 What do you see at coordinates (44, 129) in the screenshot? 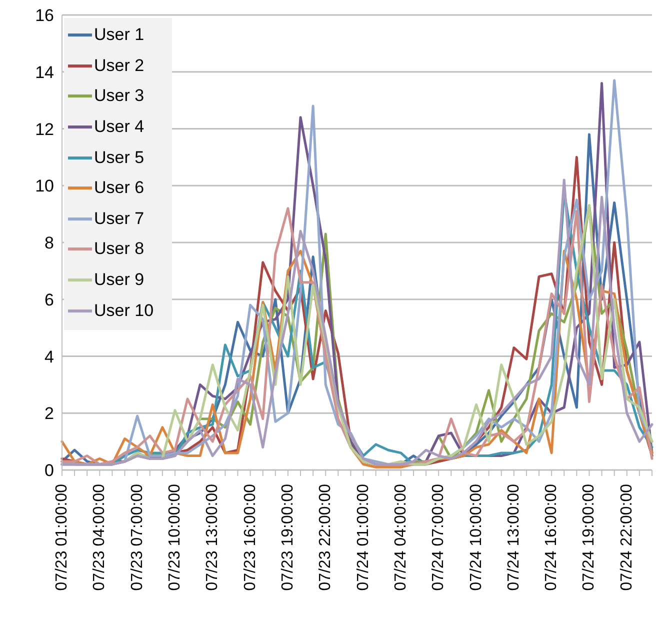
I see `y-tick-label: 12` at bounding box center [44, 129].